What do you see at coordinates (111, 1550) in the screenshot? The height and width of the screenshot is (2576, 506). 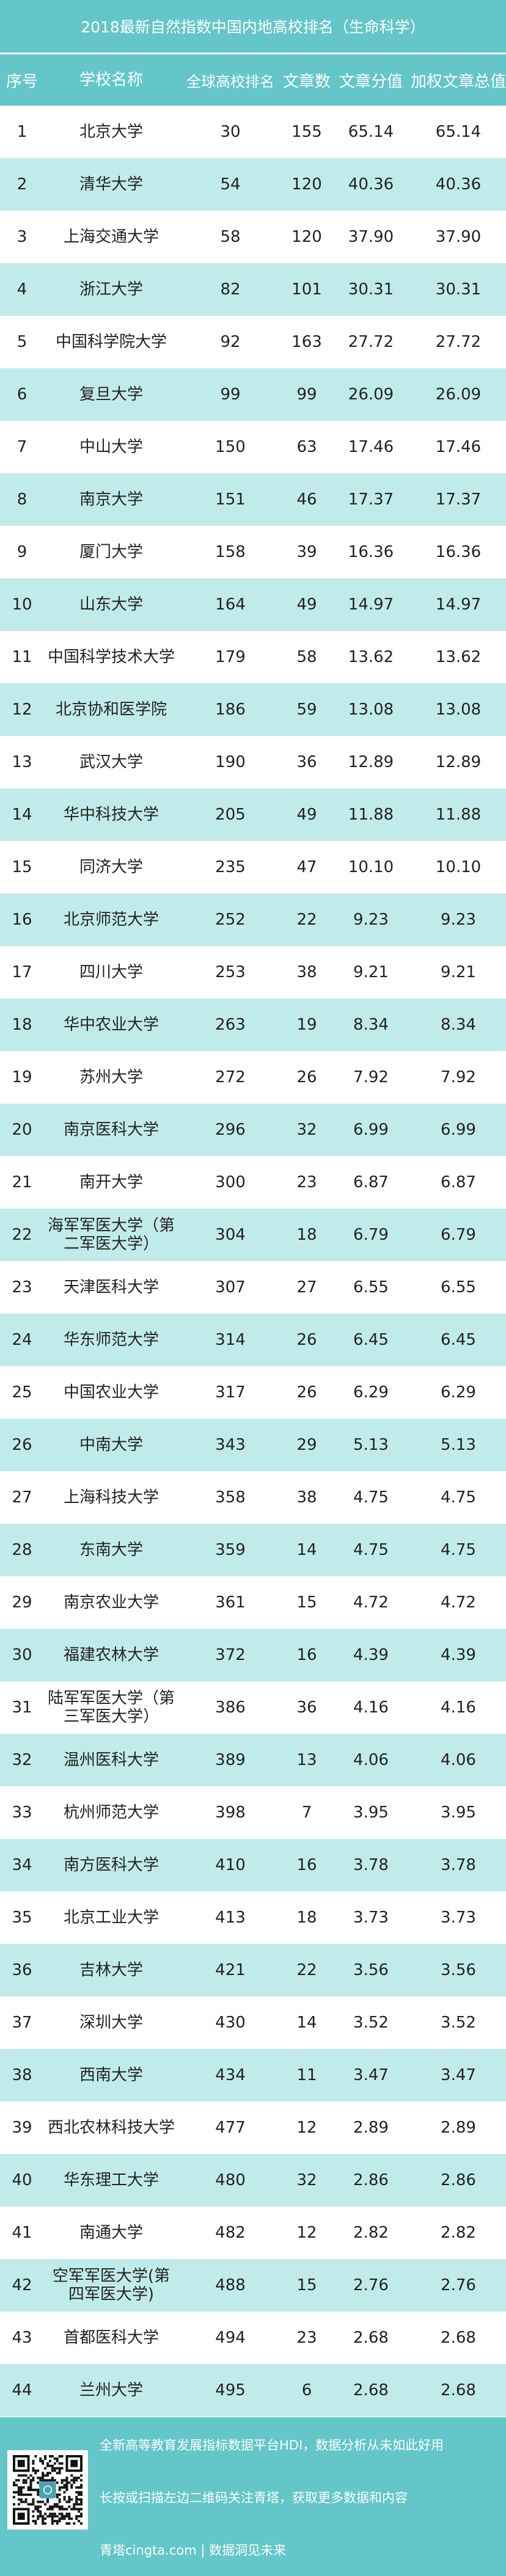 I see `cell-school-name: 东南大学` at bounding box center [111, 1550].